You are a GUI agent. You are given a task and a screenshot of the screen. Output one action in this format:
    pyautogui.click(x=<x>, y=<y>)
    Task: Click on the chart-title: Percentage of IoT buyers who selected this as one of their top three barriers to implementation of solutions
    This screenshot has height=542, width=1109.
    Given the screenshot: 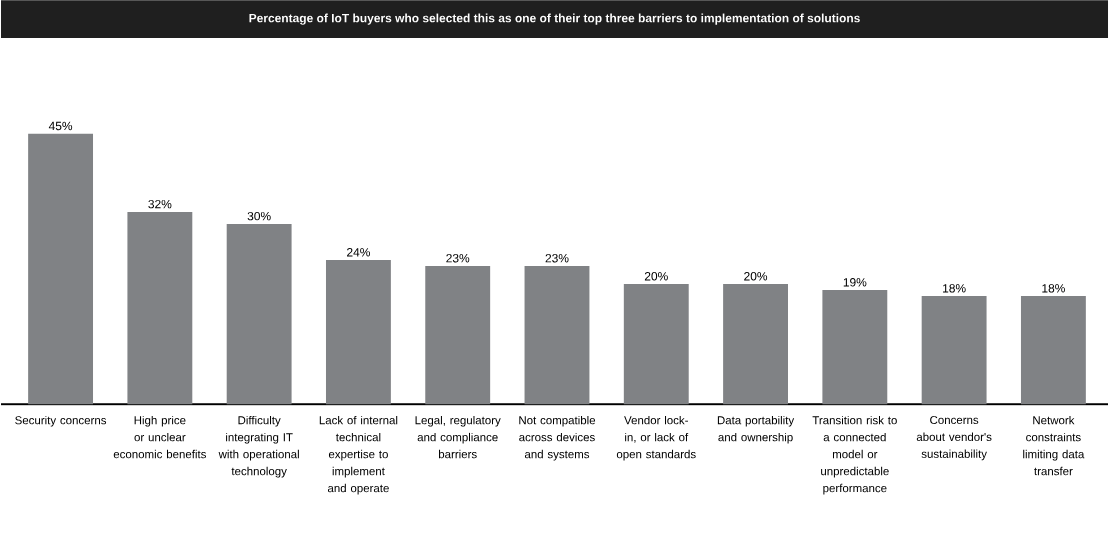 What is the action you would take?
    pyautogui.click(x=554, y=19)
    